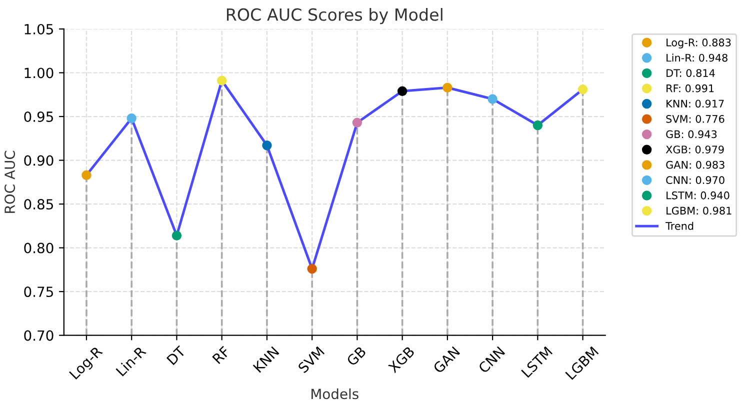 This screenshot has width=752, height=414. I want to click on legend-label: SVM: 0.776, so click(695, 118).